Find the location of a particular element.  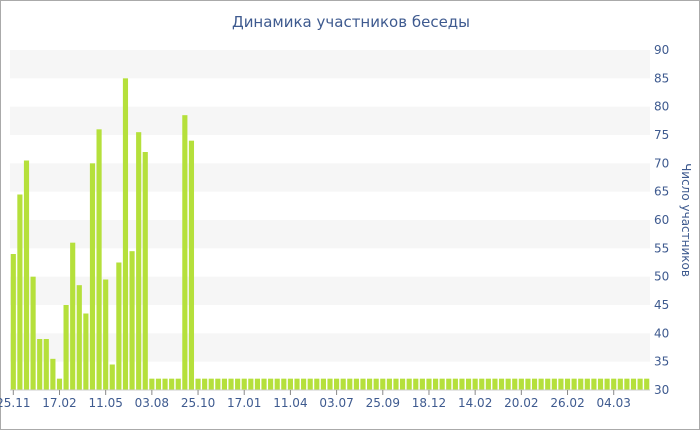

y-tick-label: 40 is located at coordinates (661, 333).